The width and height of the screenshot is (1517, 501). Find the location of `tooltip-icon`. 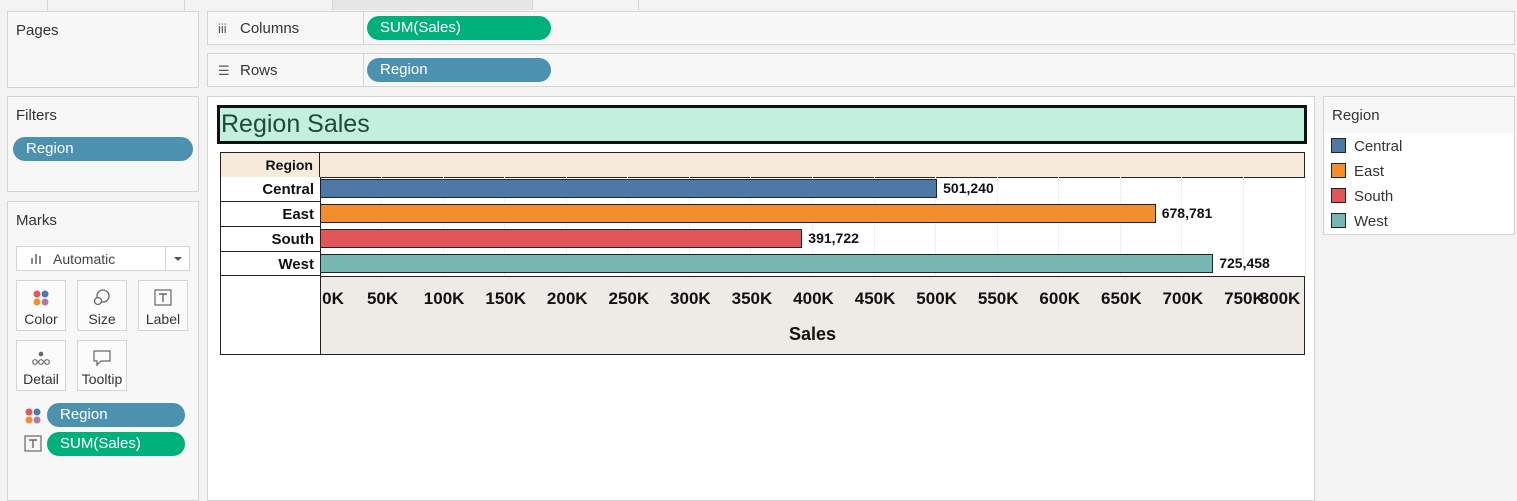

tooltip-icon is located at coordinates (102, 358).